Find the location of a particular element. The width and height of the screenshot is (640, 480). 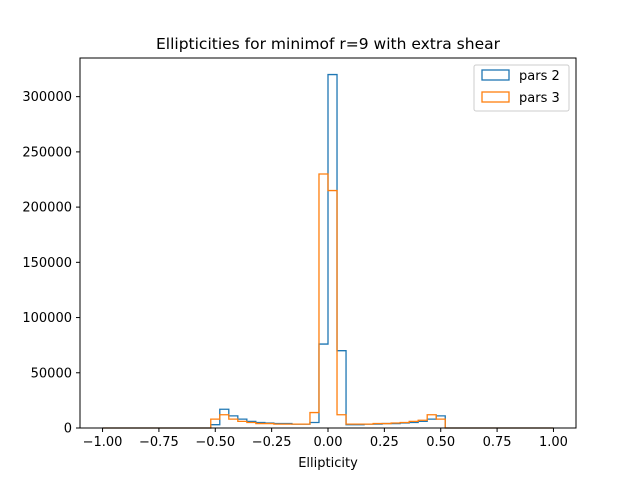

y-tick-label: 150000 is located at coordinates (47, 263).